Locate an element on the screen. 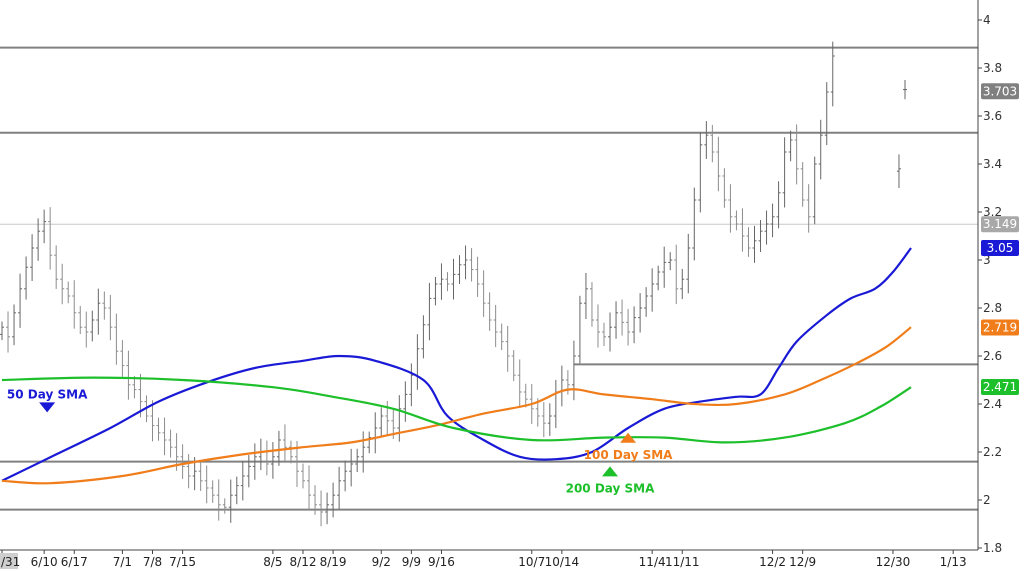 The image size is (1024, 571). y-tick-label-10: 3.8 is located at coordinates (992, 68).